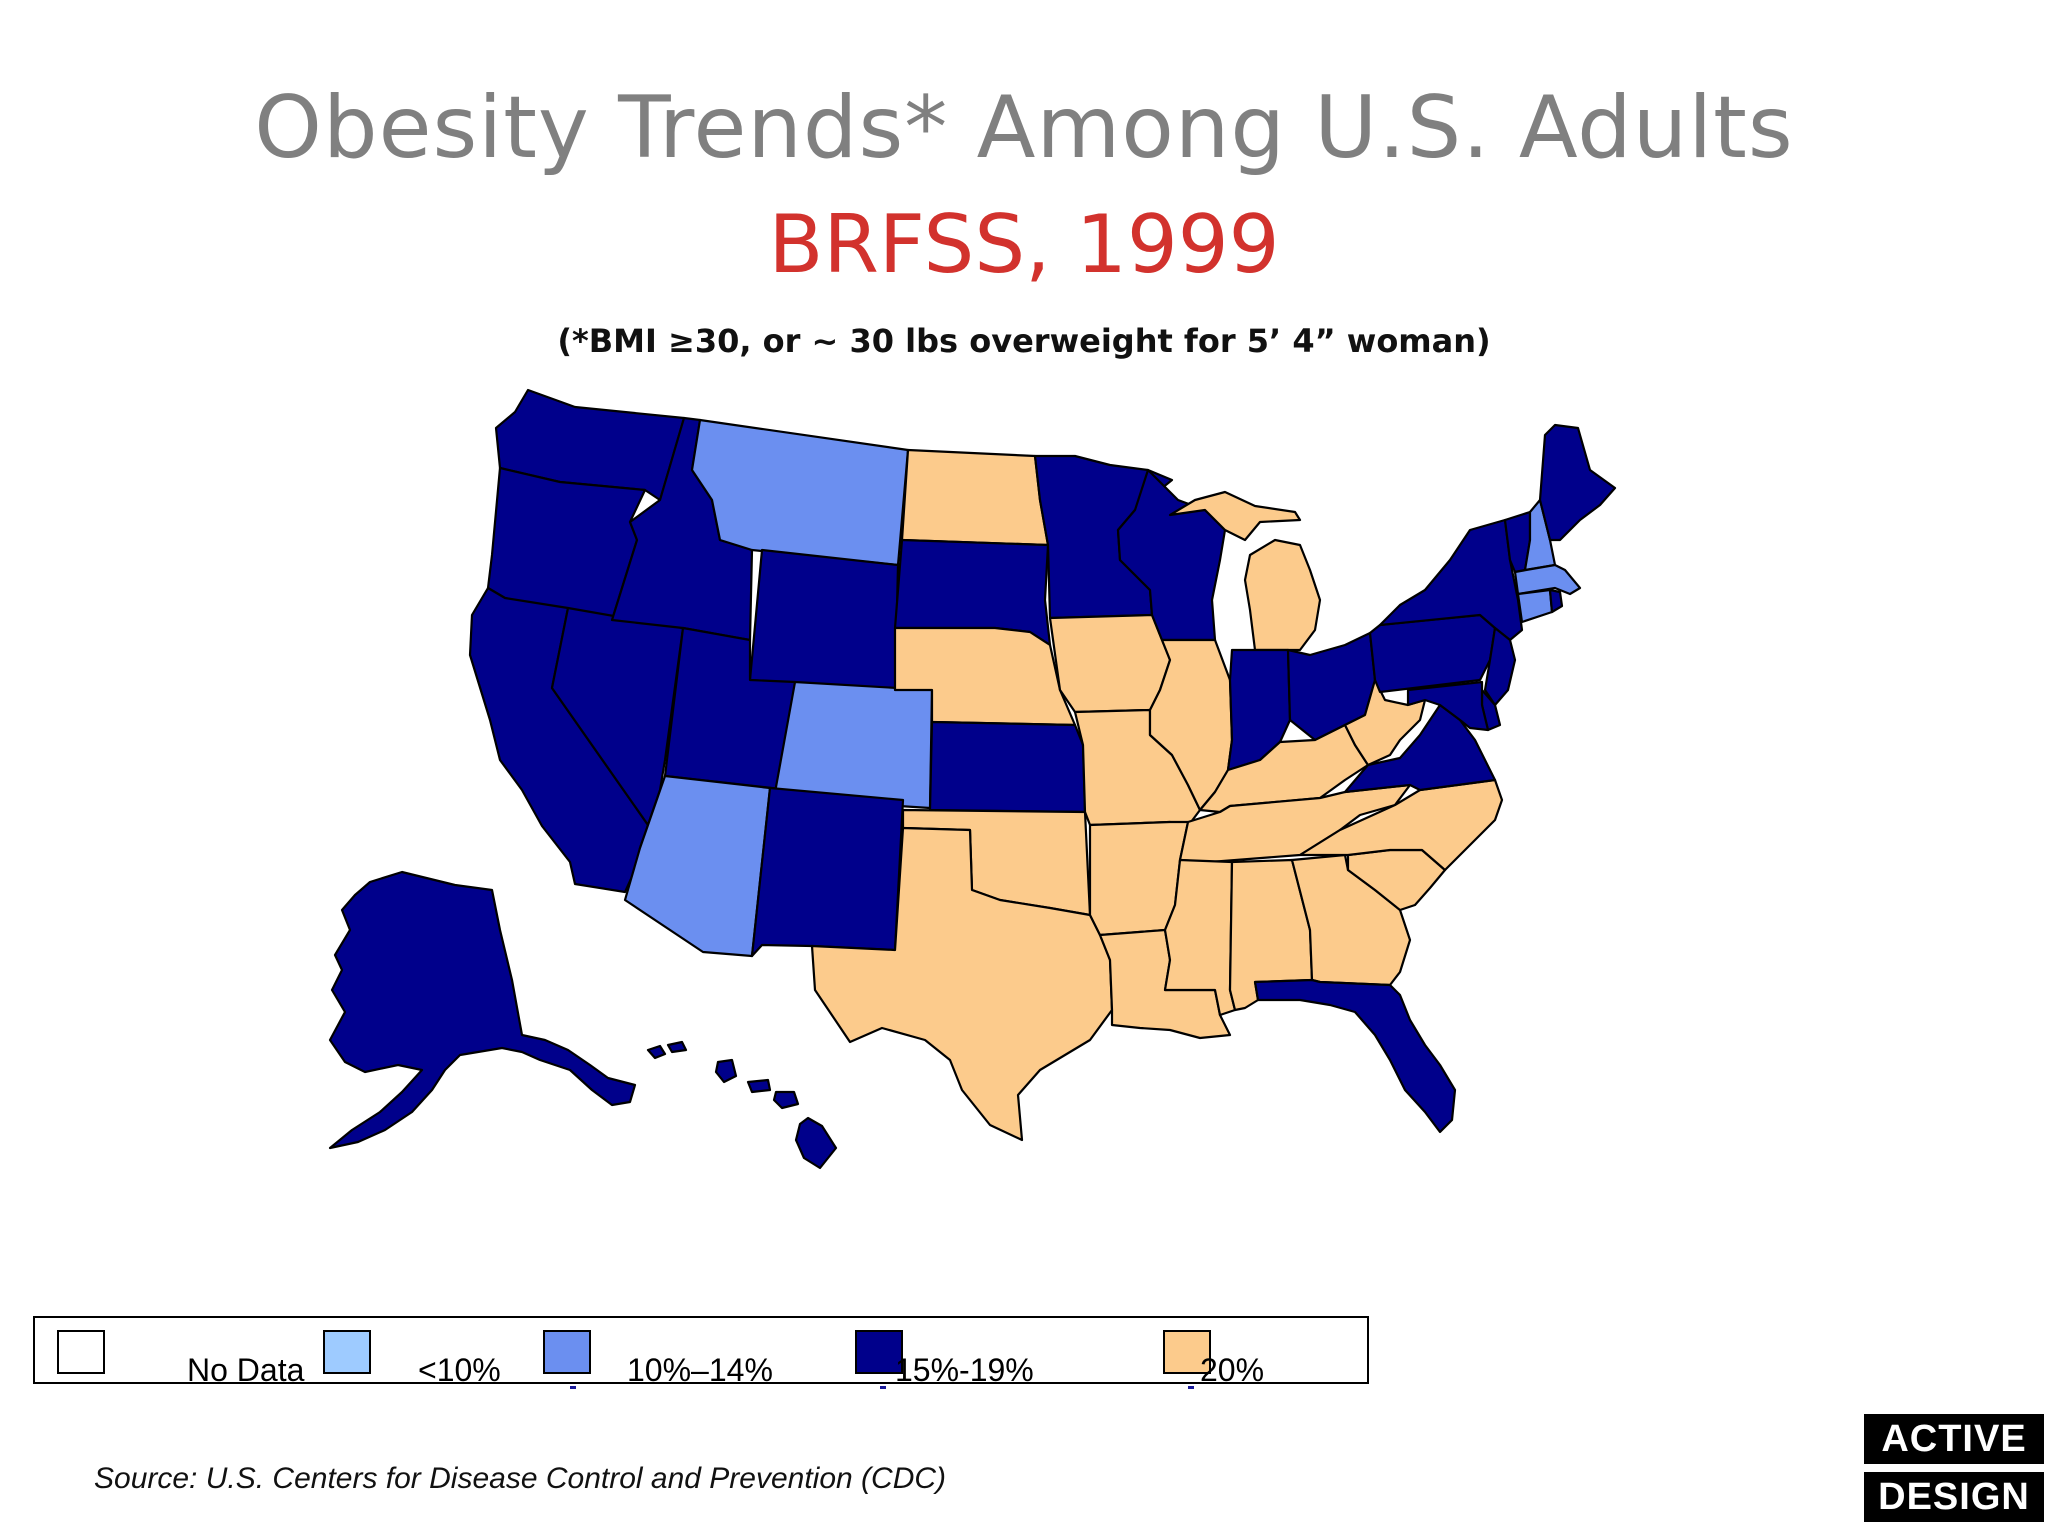  What do you see at coordinates (1954, 1439) in the screenshot?
I see `logo-line-1: ACTIVE` at bounding box center [1954, 1439].